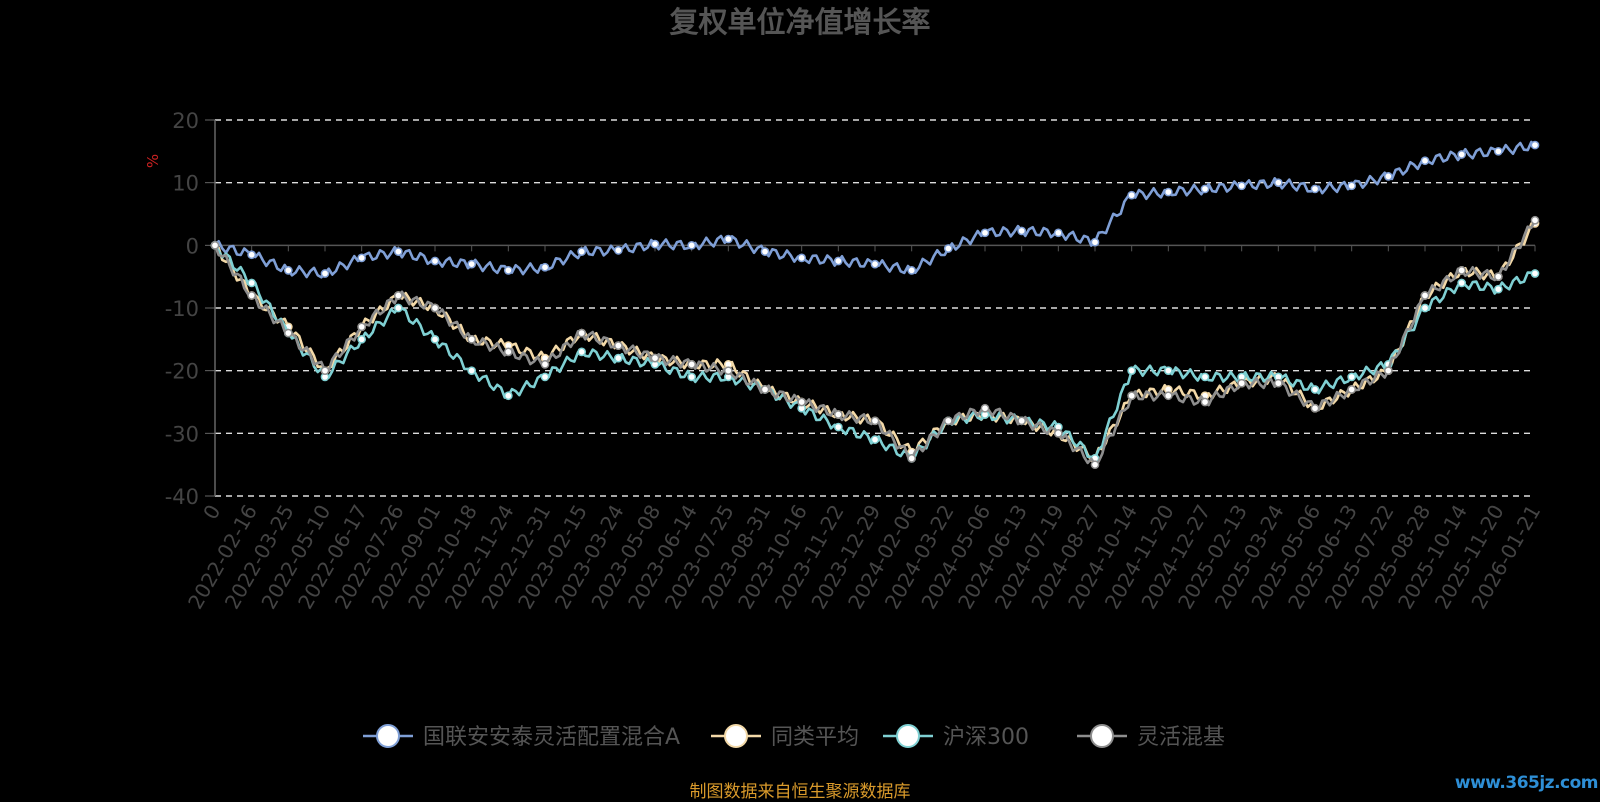 This screenshot has height=802, width=1600. What do you see at coordinates (799, 22) in the screenshot?
I see `chart-title: 复权单位净值增长率` at bounding box center [799, 22].